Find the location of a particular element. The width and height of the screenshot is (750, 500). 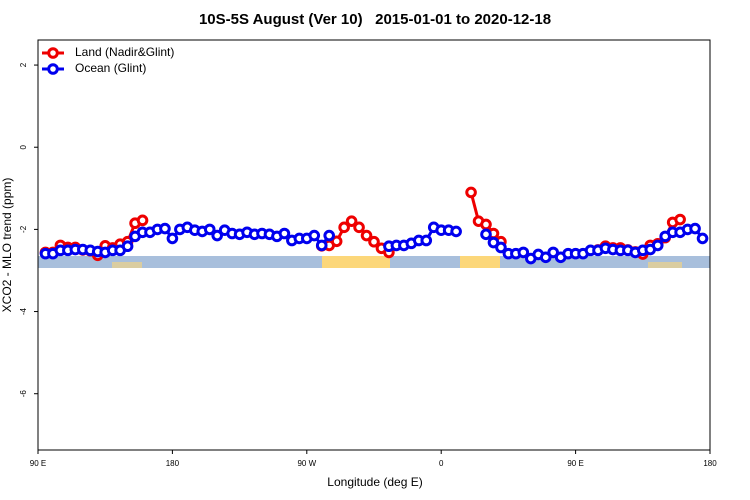

y-tick-label: 2 is located at coordinates (23, 64).